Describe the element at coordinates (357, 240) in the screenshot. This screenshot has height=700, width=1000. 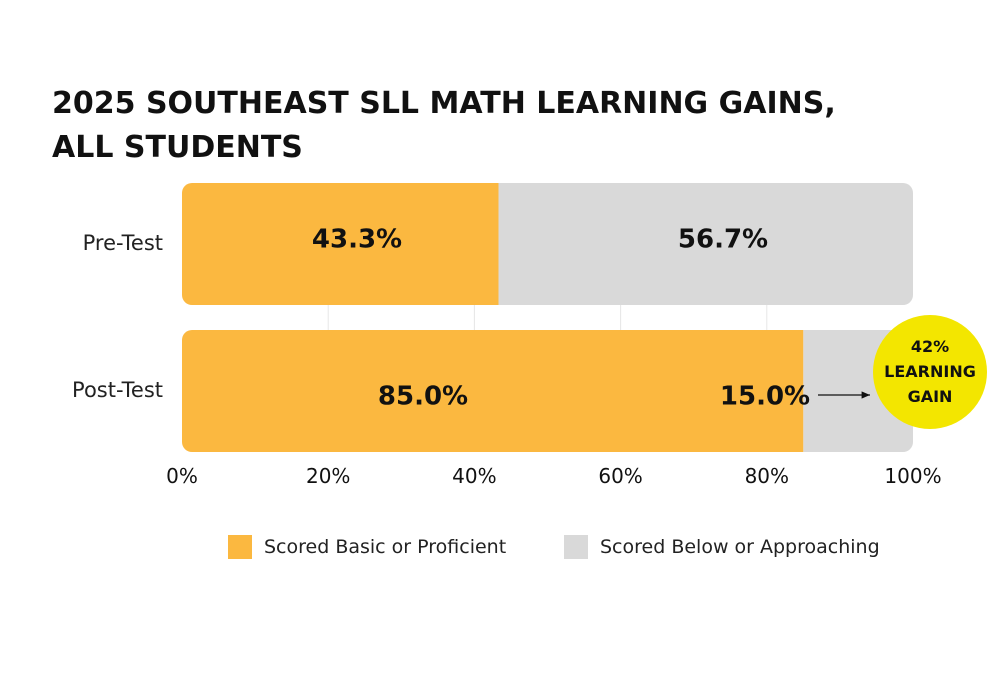
I see `bar-value-label: 43.3%` at that location.